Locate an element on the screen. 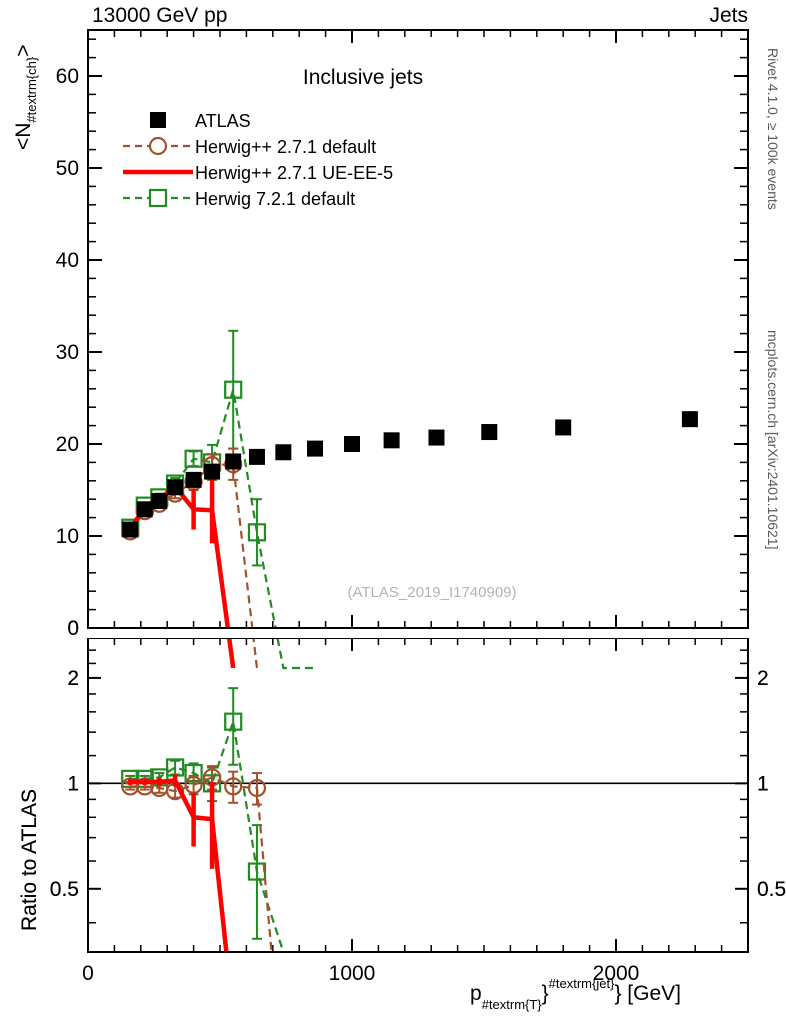 This screenshot has height=1024, width=786. ratio-y-tick-label-o-0: 0.5 is located at coordinates (64, 889).